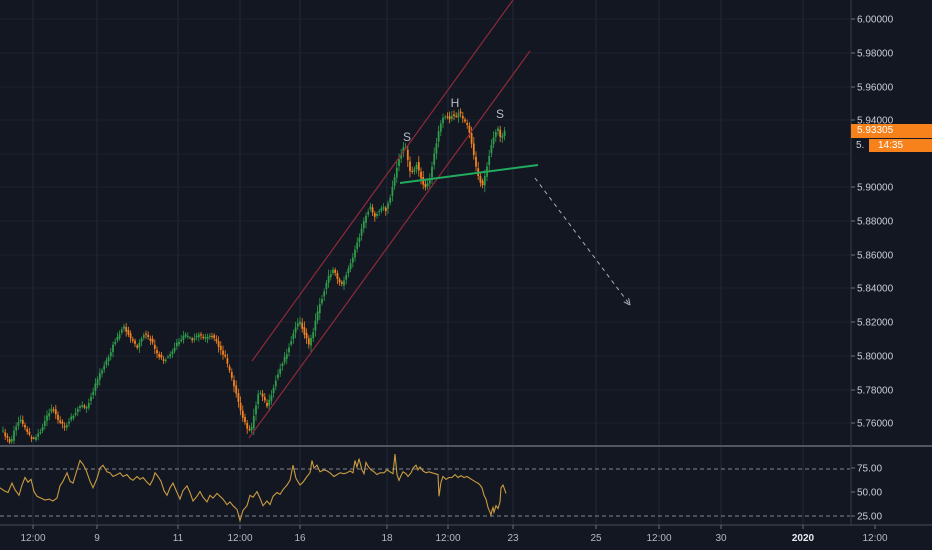 The height and width of the screenshot is (550, 932). I want to click on indicator-tick-label: 50.00, so click(869, 493).